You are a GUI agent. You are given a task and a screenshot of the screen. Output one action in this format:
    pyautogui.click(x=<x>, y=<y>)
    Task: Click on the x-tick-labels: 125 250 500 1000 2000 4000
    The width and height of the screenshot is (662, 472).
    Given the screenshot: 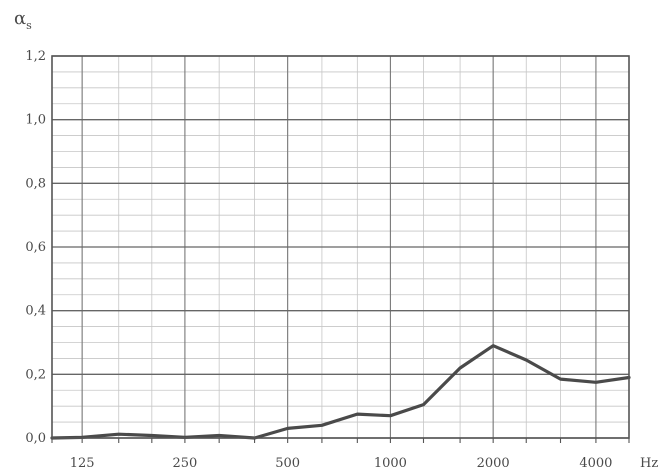 What is the action you would take?
    pyautogui.click(x=341, y=463)
    